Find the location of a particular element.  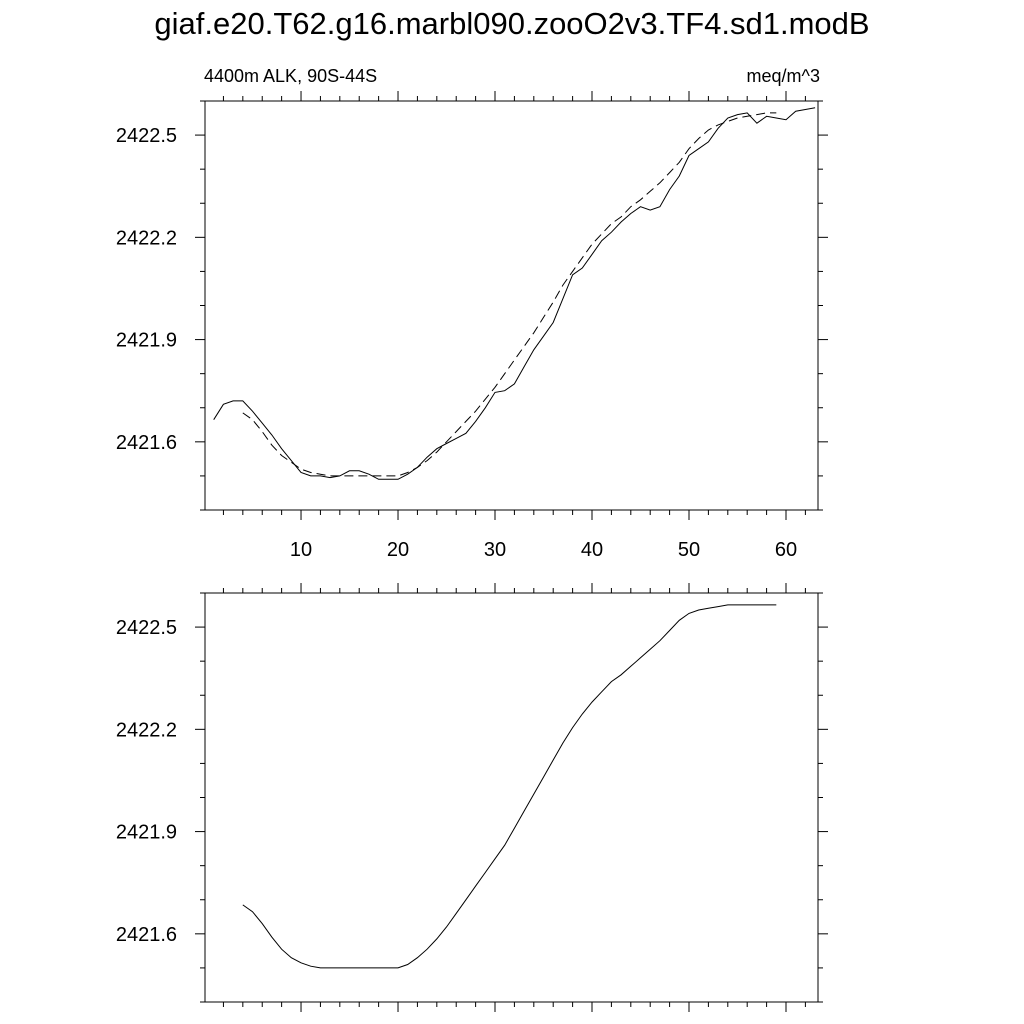

x-tick-label: 20 is located at coordinates (398, 550).